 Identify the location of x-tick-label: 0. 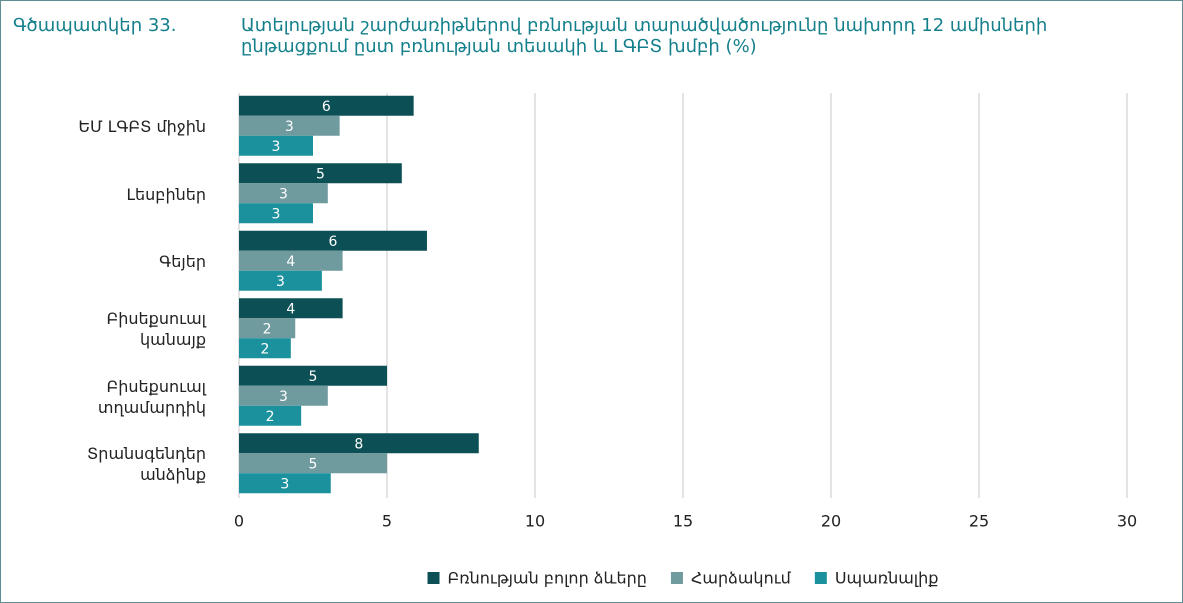
(239, 521).